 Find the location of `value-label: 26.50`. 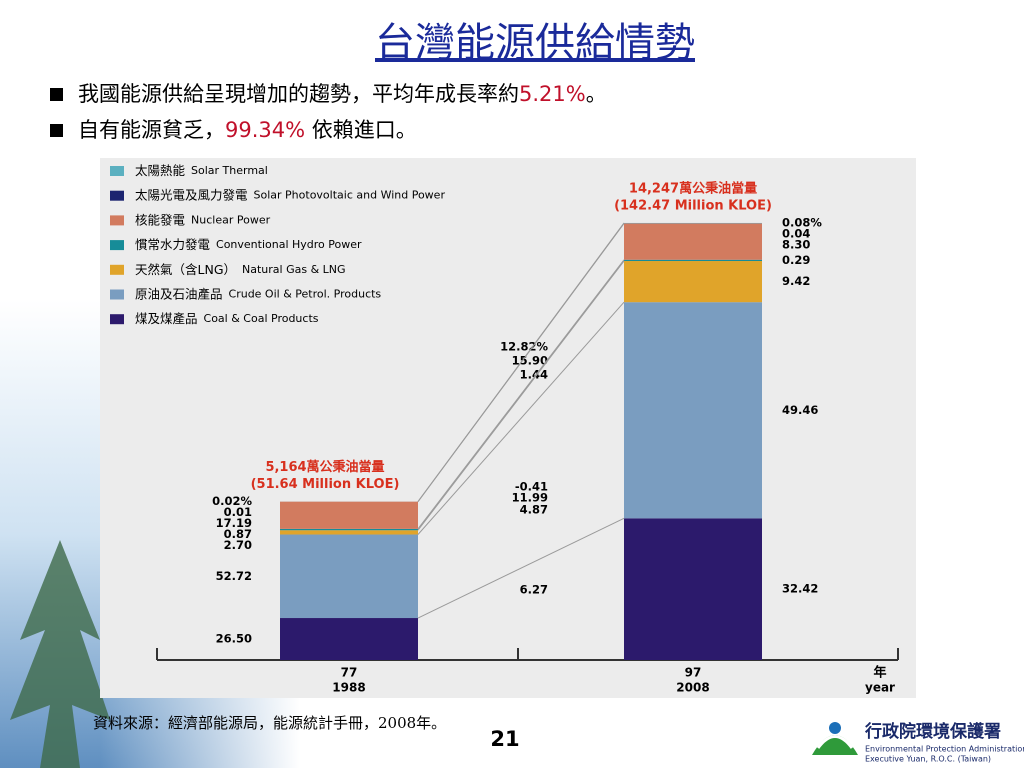

value-label: 26.50 is located at coordinates (234, 639).